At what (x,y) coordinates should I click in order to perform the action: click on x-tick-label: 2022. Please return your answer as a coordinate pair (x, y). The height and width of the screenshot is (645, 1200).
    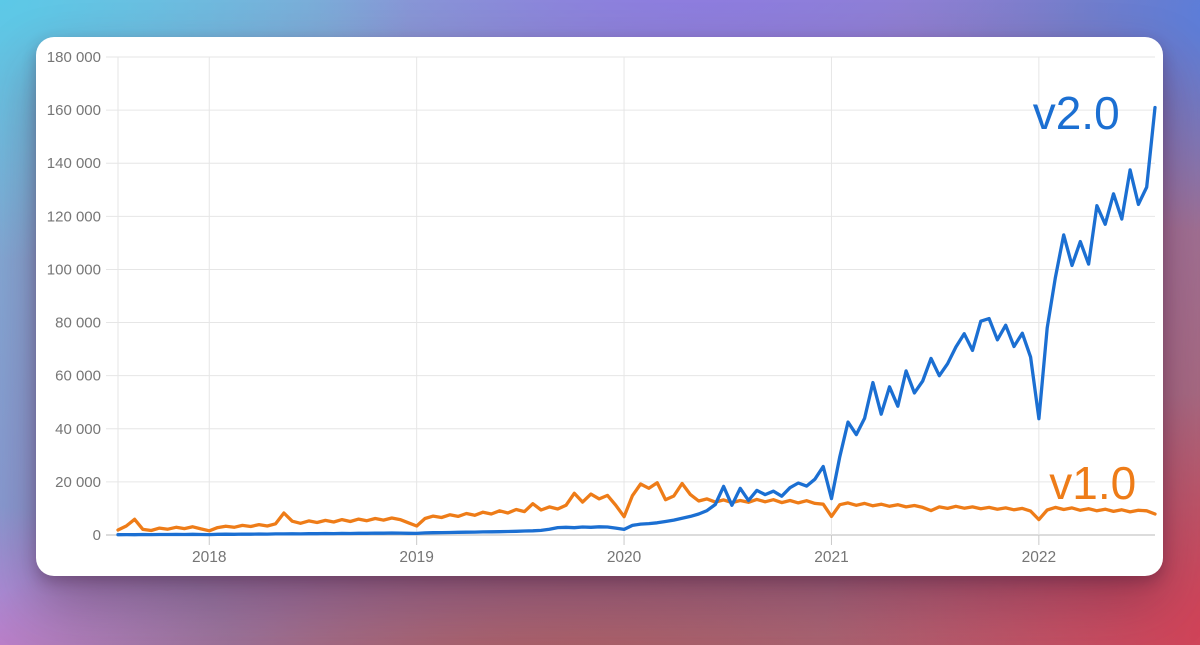
    Looking at the image, I should click on (1039, 557).